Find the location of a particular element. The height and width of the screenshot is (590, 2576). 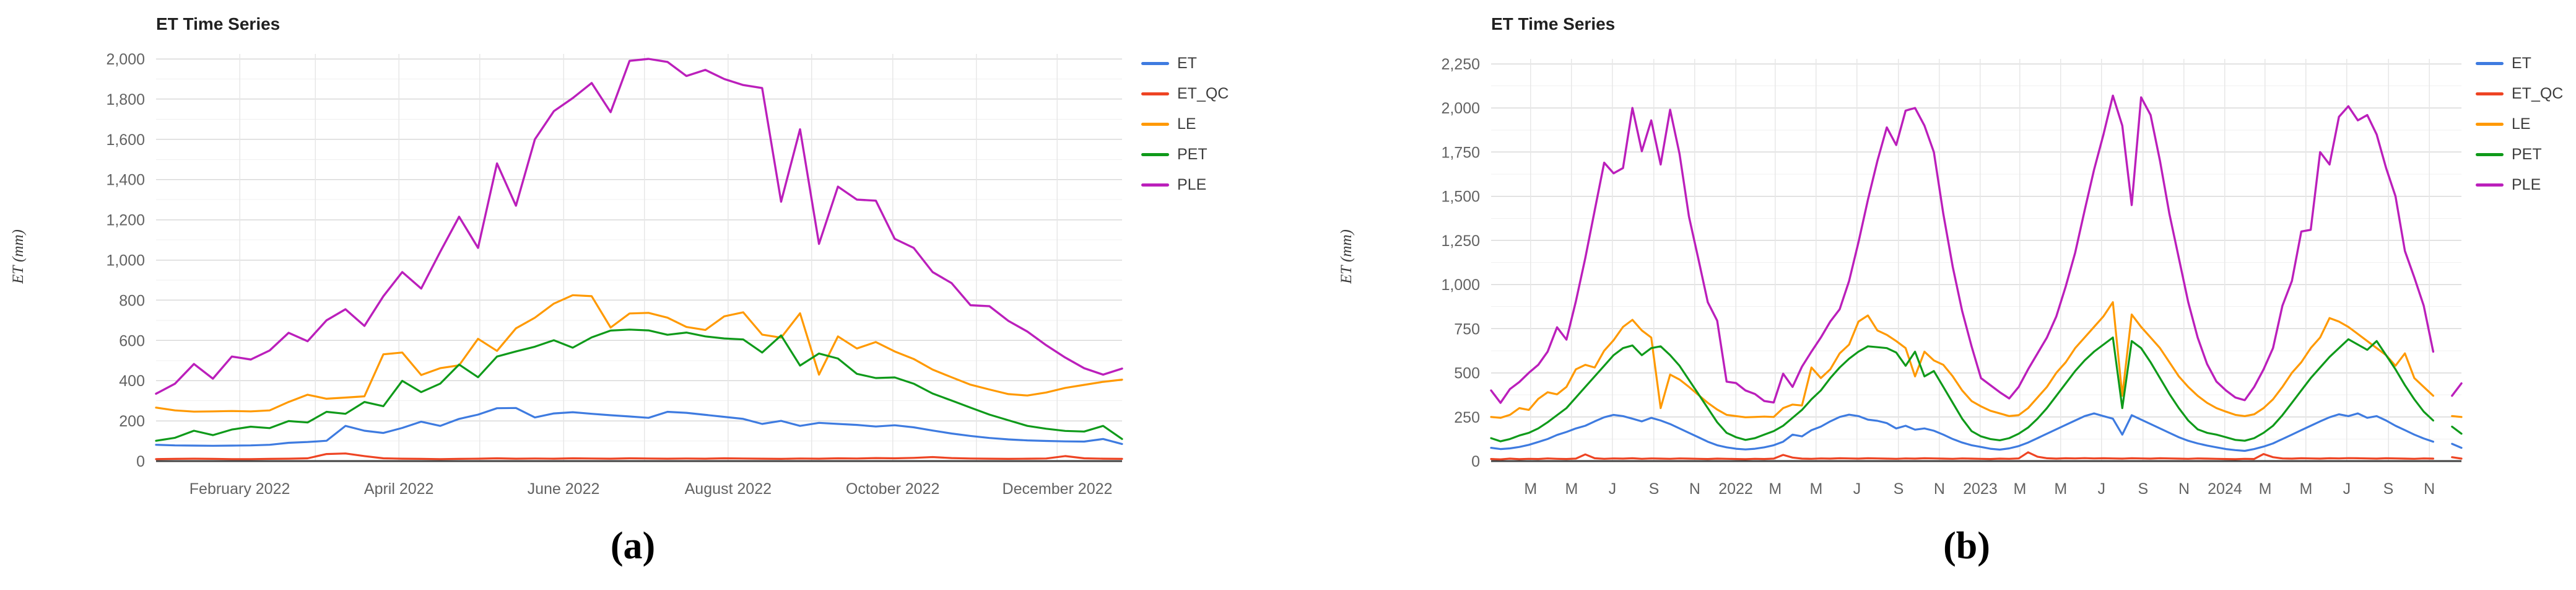

y-tick-label: 250 is located at coordinates (1467, 417).